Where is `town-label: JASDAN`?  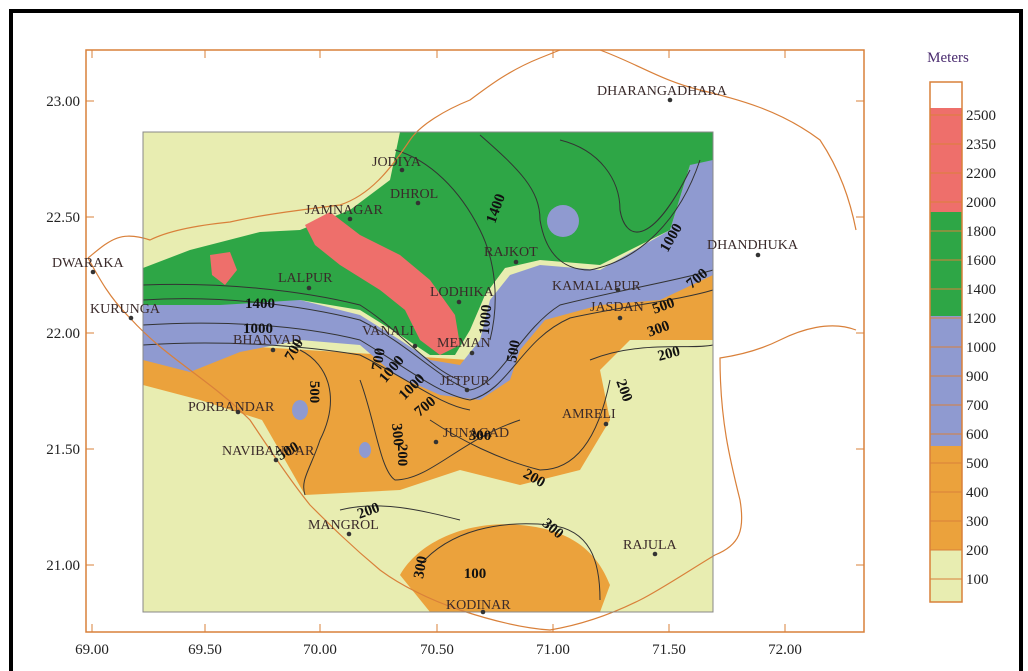 town-label: JASDAN is located at coordinates (617, 307).